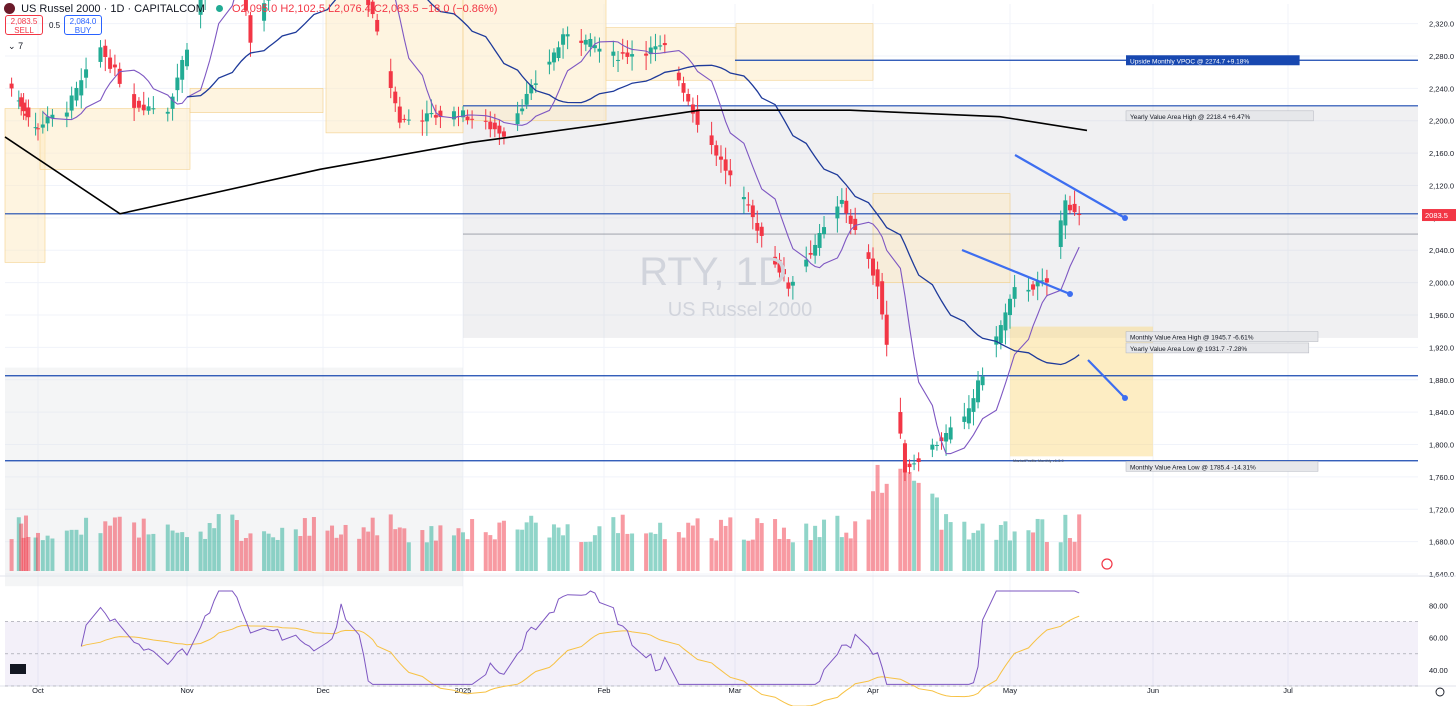 Image resolution: width=1456 pixels, height=706 pixels. Describe the element at coordinates (1441, 315) in the screenshot. I see `y-tick-label: 1,960.0` at that location.